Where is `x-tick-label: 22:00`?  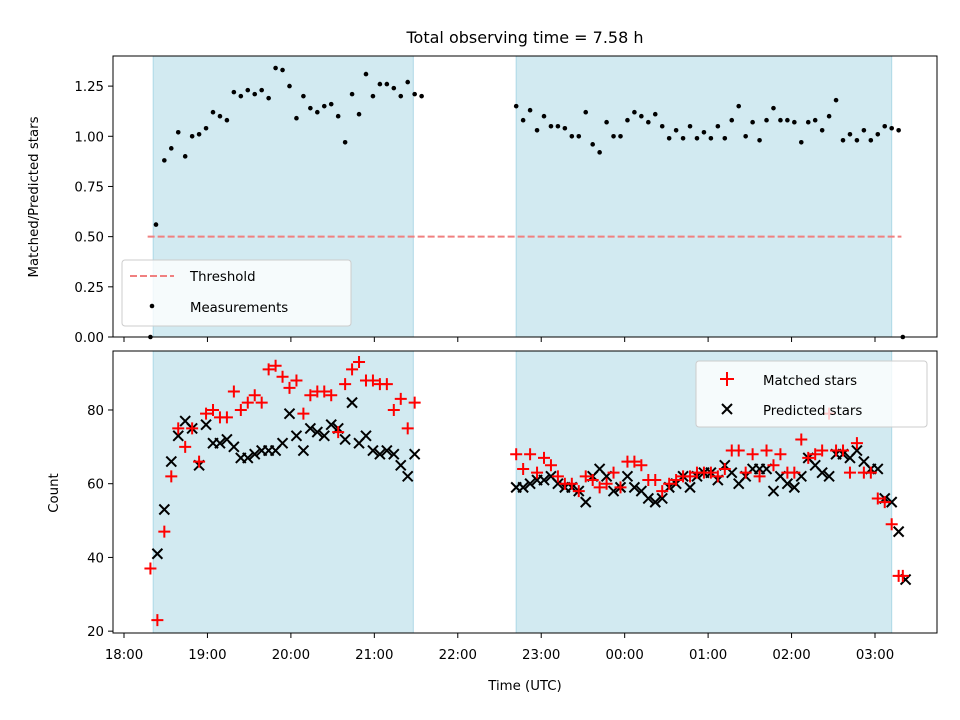
x-tick-label: 22:00 is located at coordinates (458, 655).